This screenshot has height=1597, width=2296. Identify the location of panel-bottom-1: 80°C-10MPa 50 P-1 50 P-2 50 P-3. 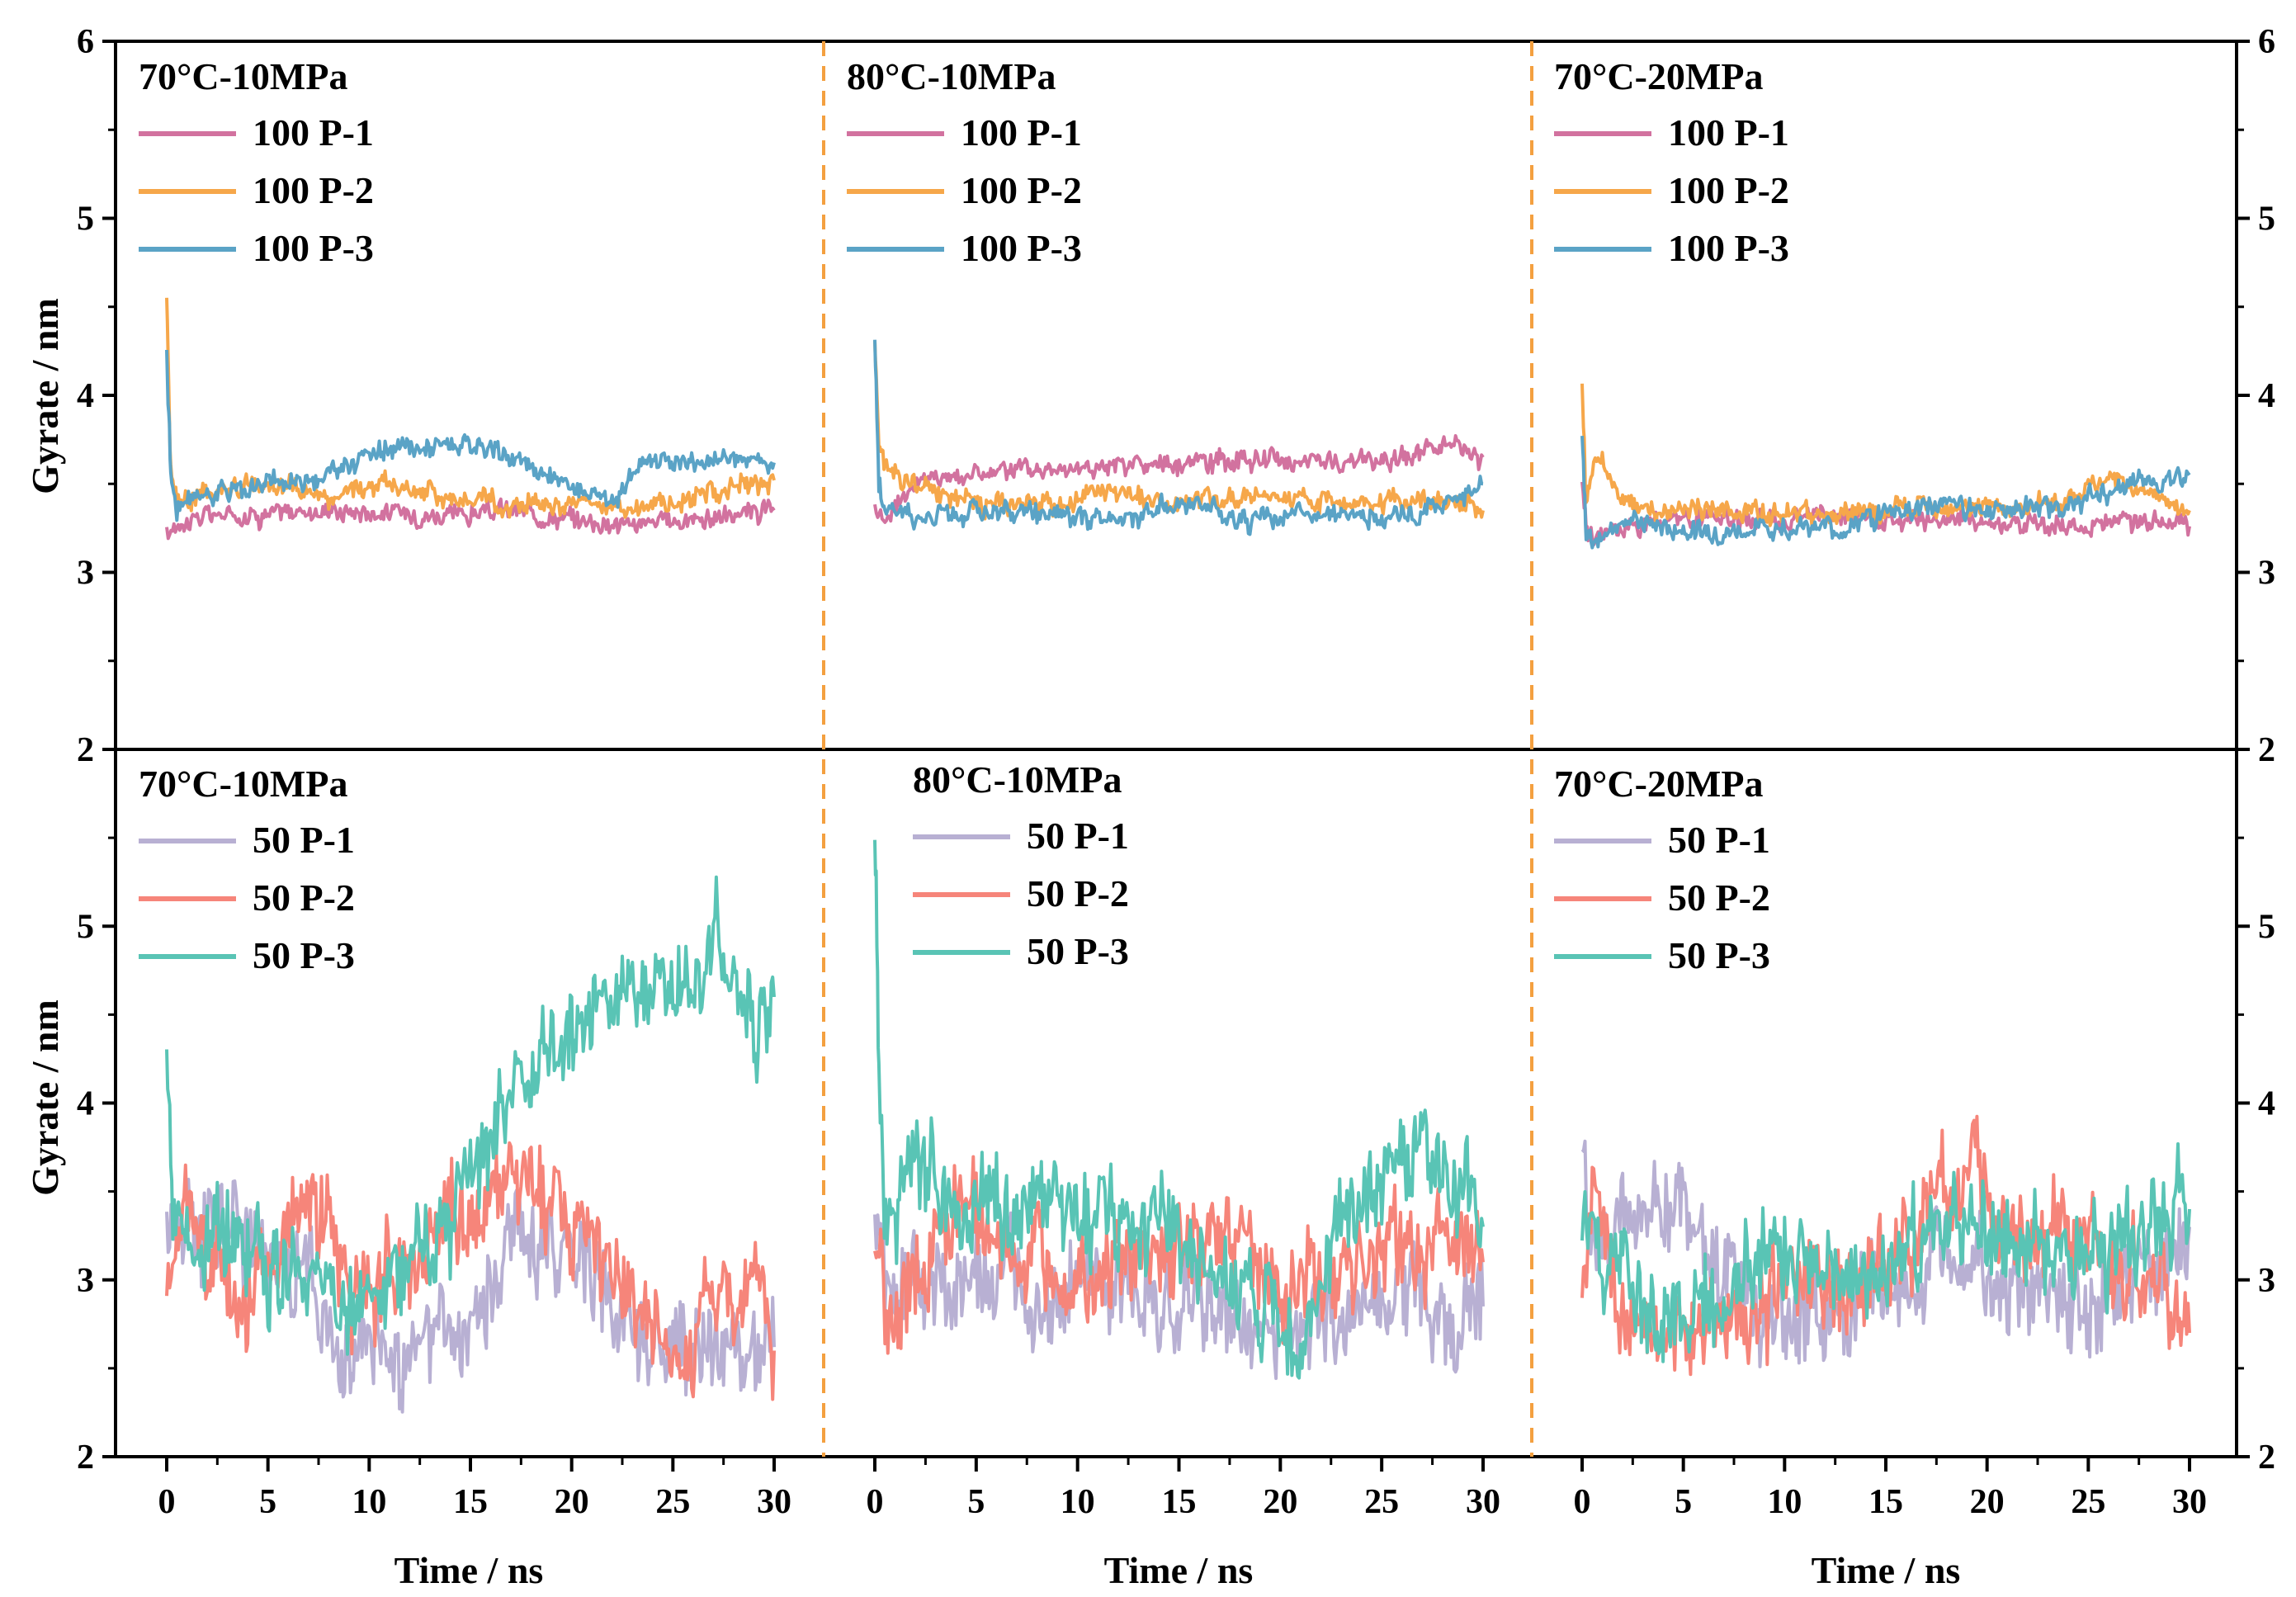
(1179, 1069).